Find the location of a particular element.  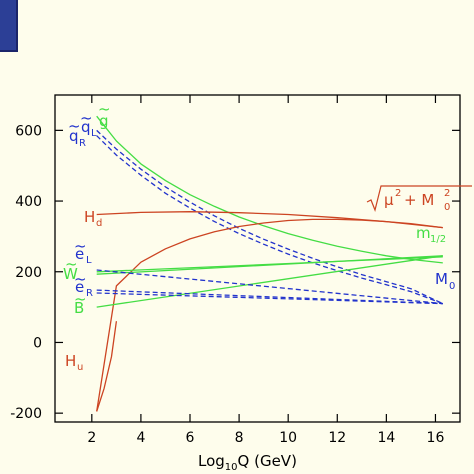

label-eL-tilde: ~ is located at coordinates (80, 246).